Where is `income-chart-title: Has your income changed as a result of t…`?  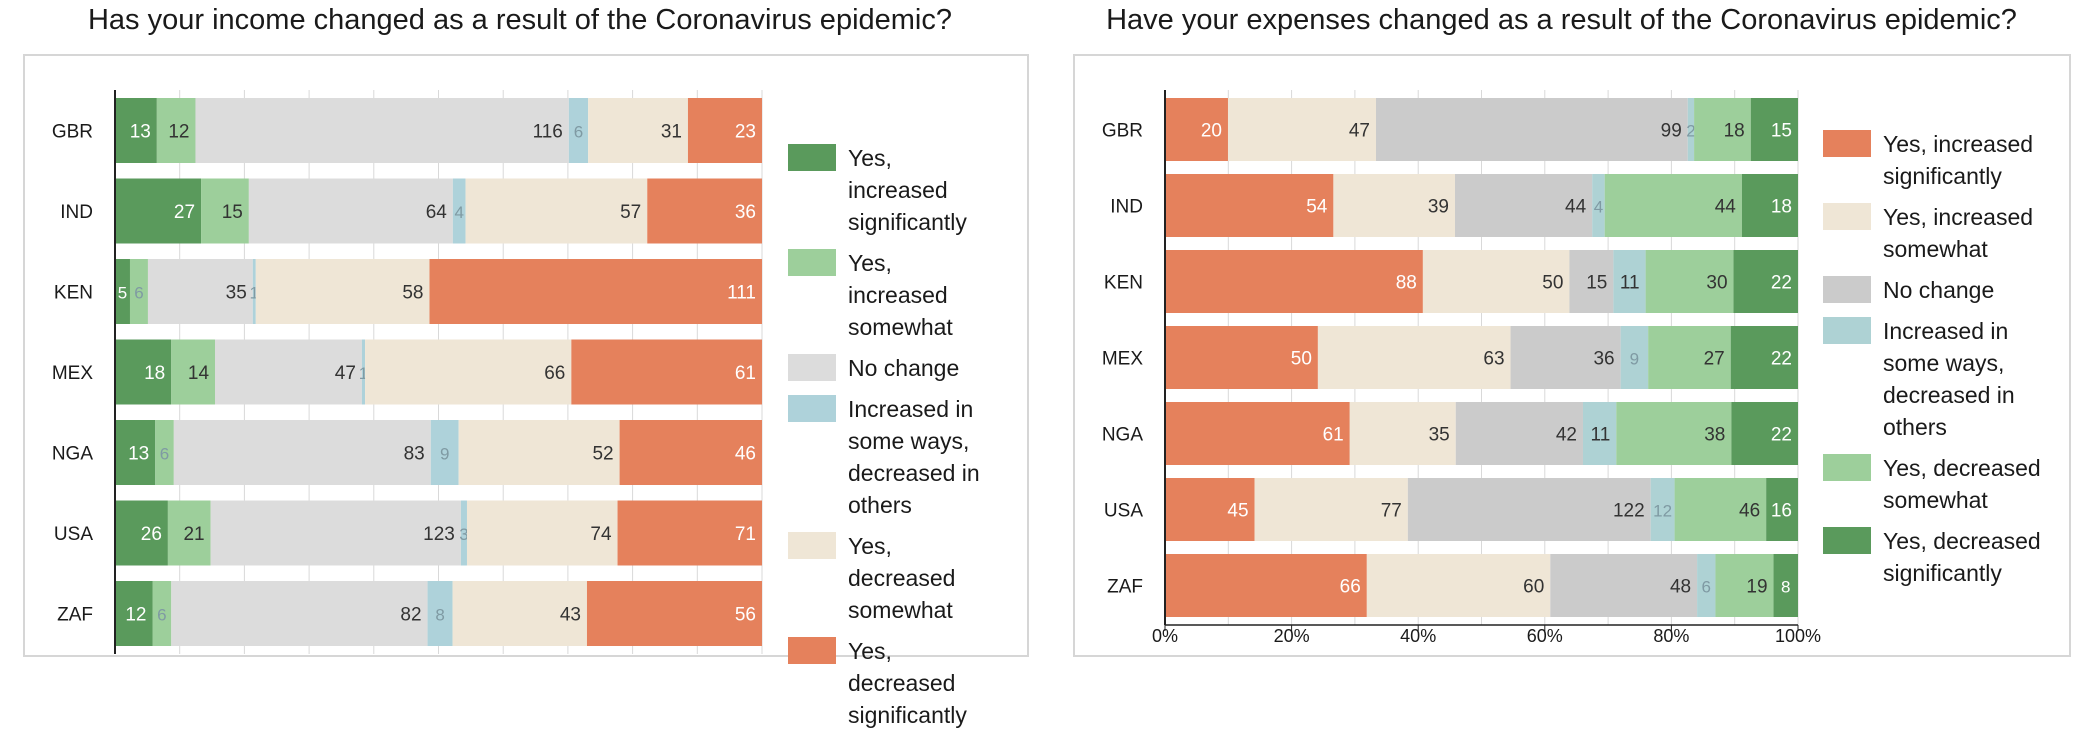 income-chart-title: Has your income changed as a result of t… is located at coordinates (519, 20).